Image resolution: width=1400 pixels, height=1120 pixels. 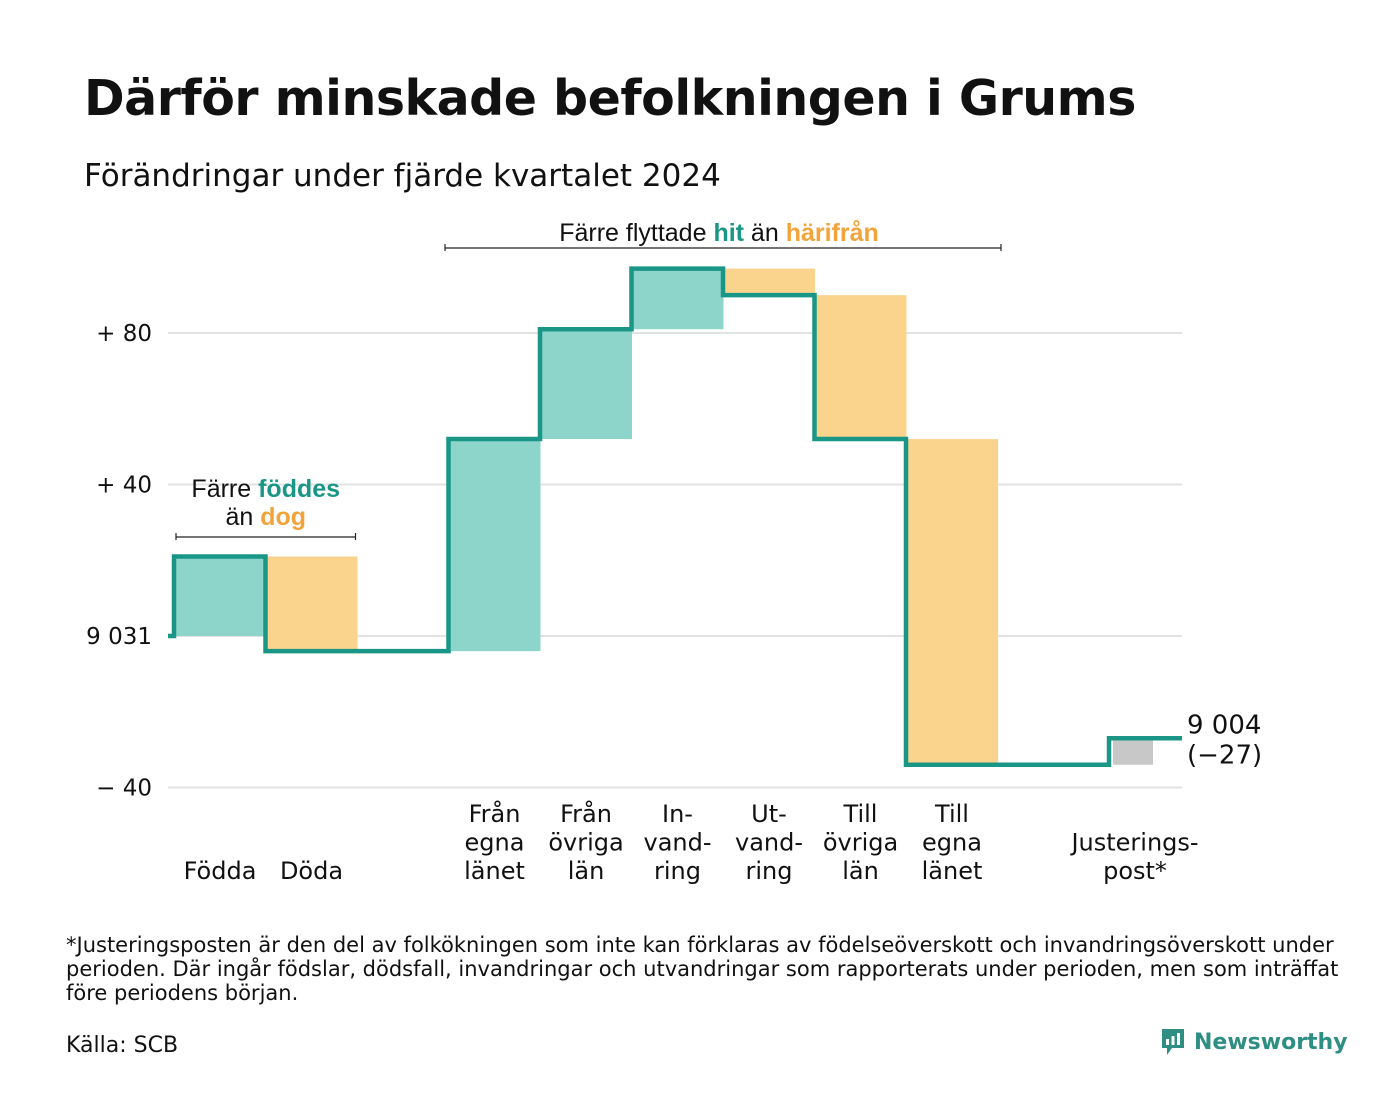 What do you see at coordinates (1133, 751) in the screenshot?
I see `bar-justeringspost-` at bounding box center [1133, 751].